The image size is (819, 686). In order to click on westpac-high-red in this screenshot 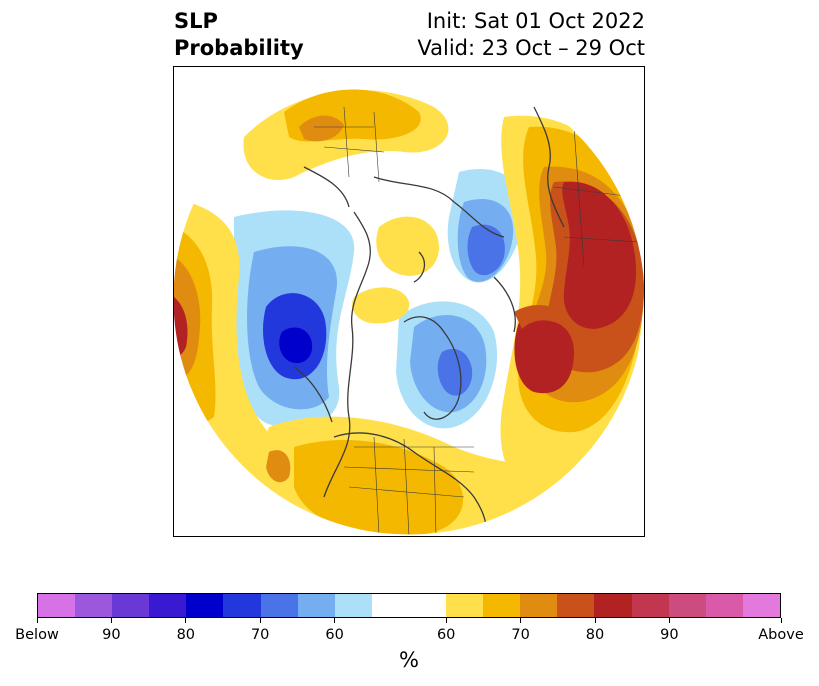, I will do `click(181, 327)`.